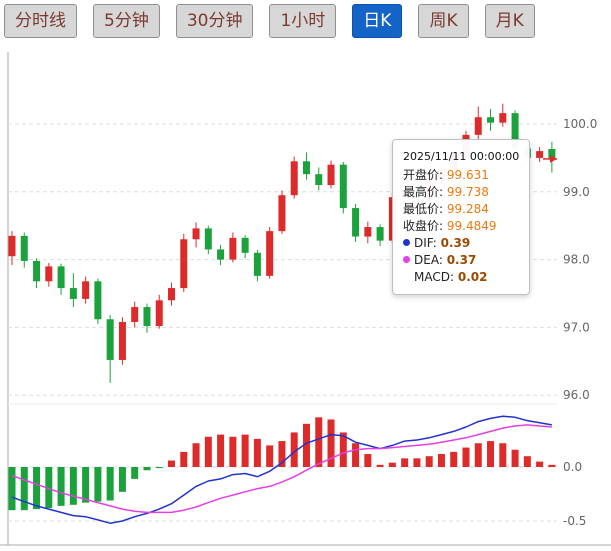 Image resolution: width=611 pixels, height=551 pixels. I want to click on tooltip-low-value: 99.284, so click(467, 209).